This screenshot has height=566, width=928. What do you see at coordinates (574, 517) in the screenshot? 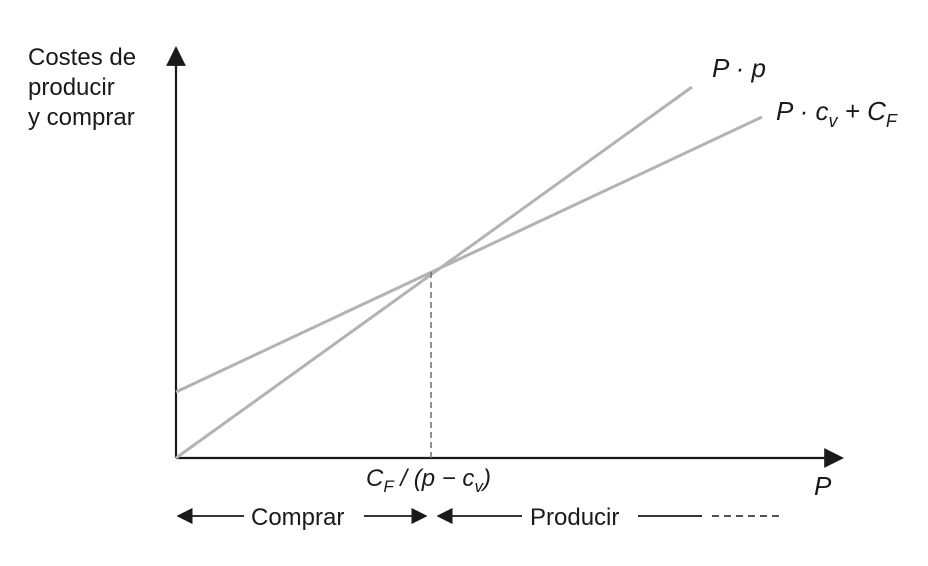
I see `produce-region-label: Producir` at bounding box center [574, 517].